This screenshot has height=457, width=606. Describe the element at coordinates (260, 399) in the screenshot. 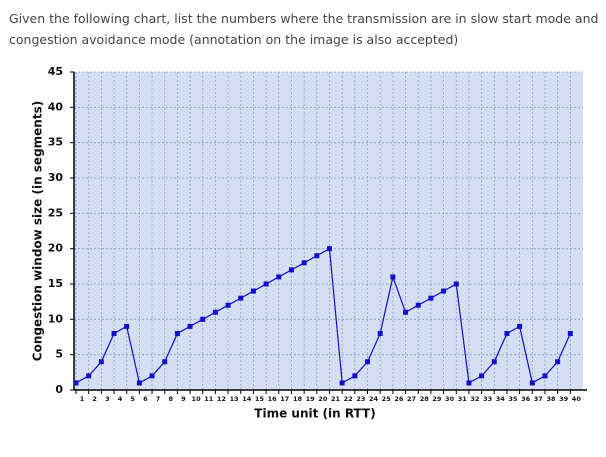

I see `x-tick-label: 15` at that location.